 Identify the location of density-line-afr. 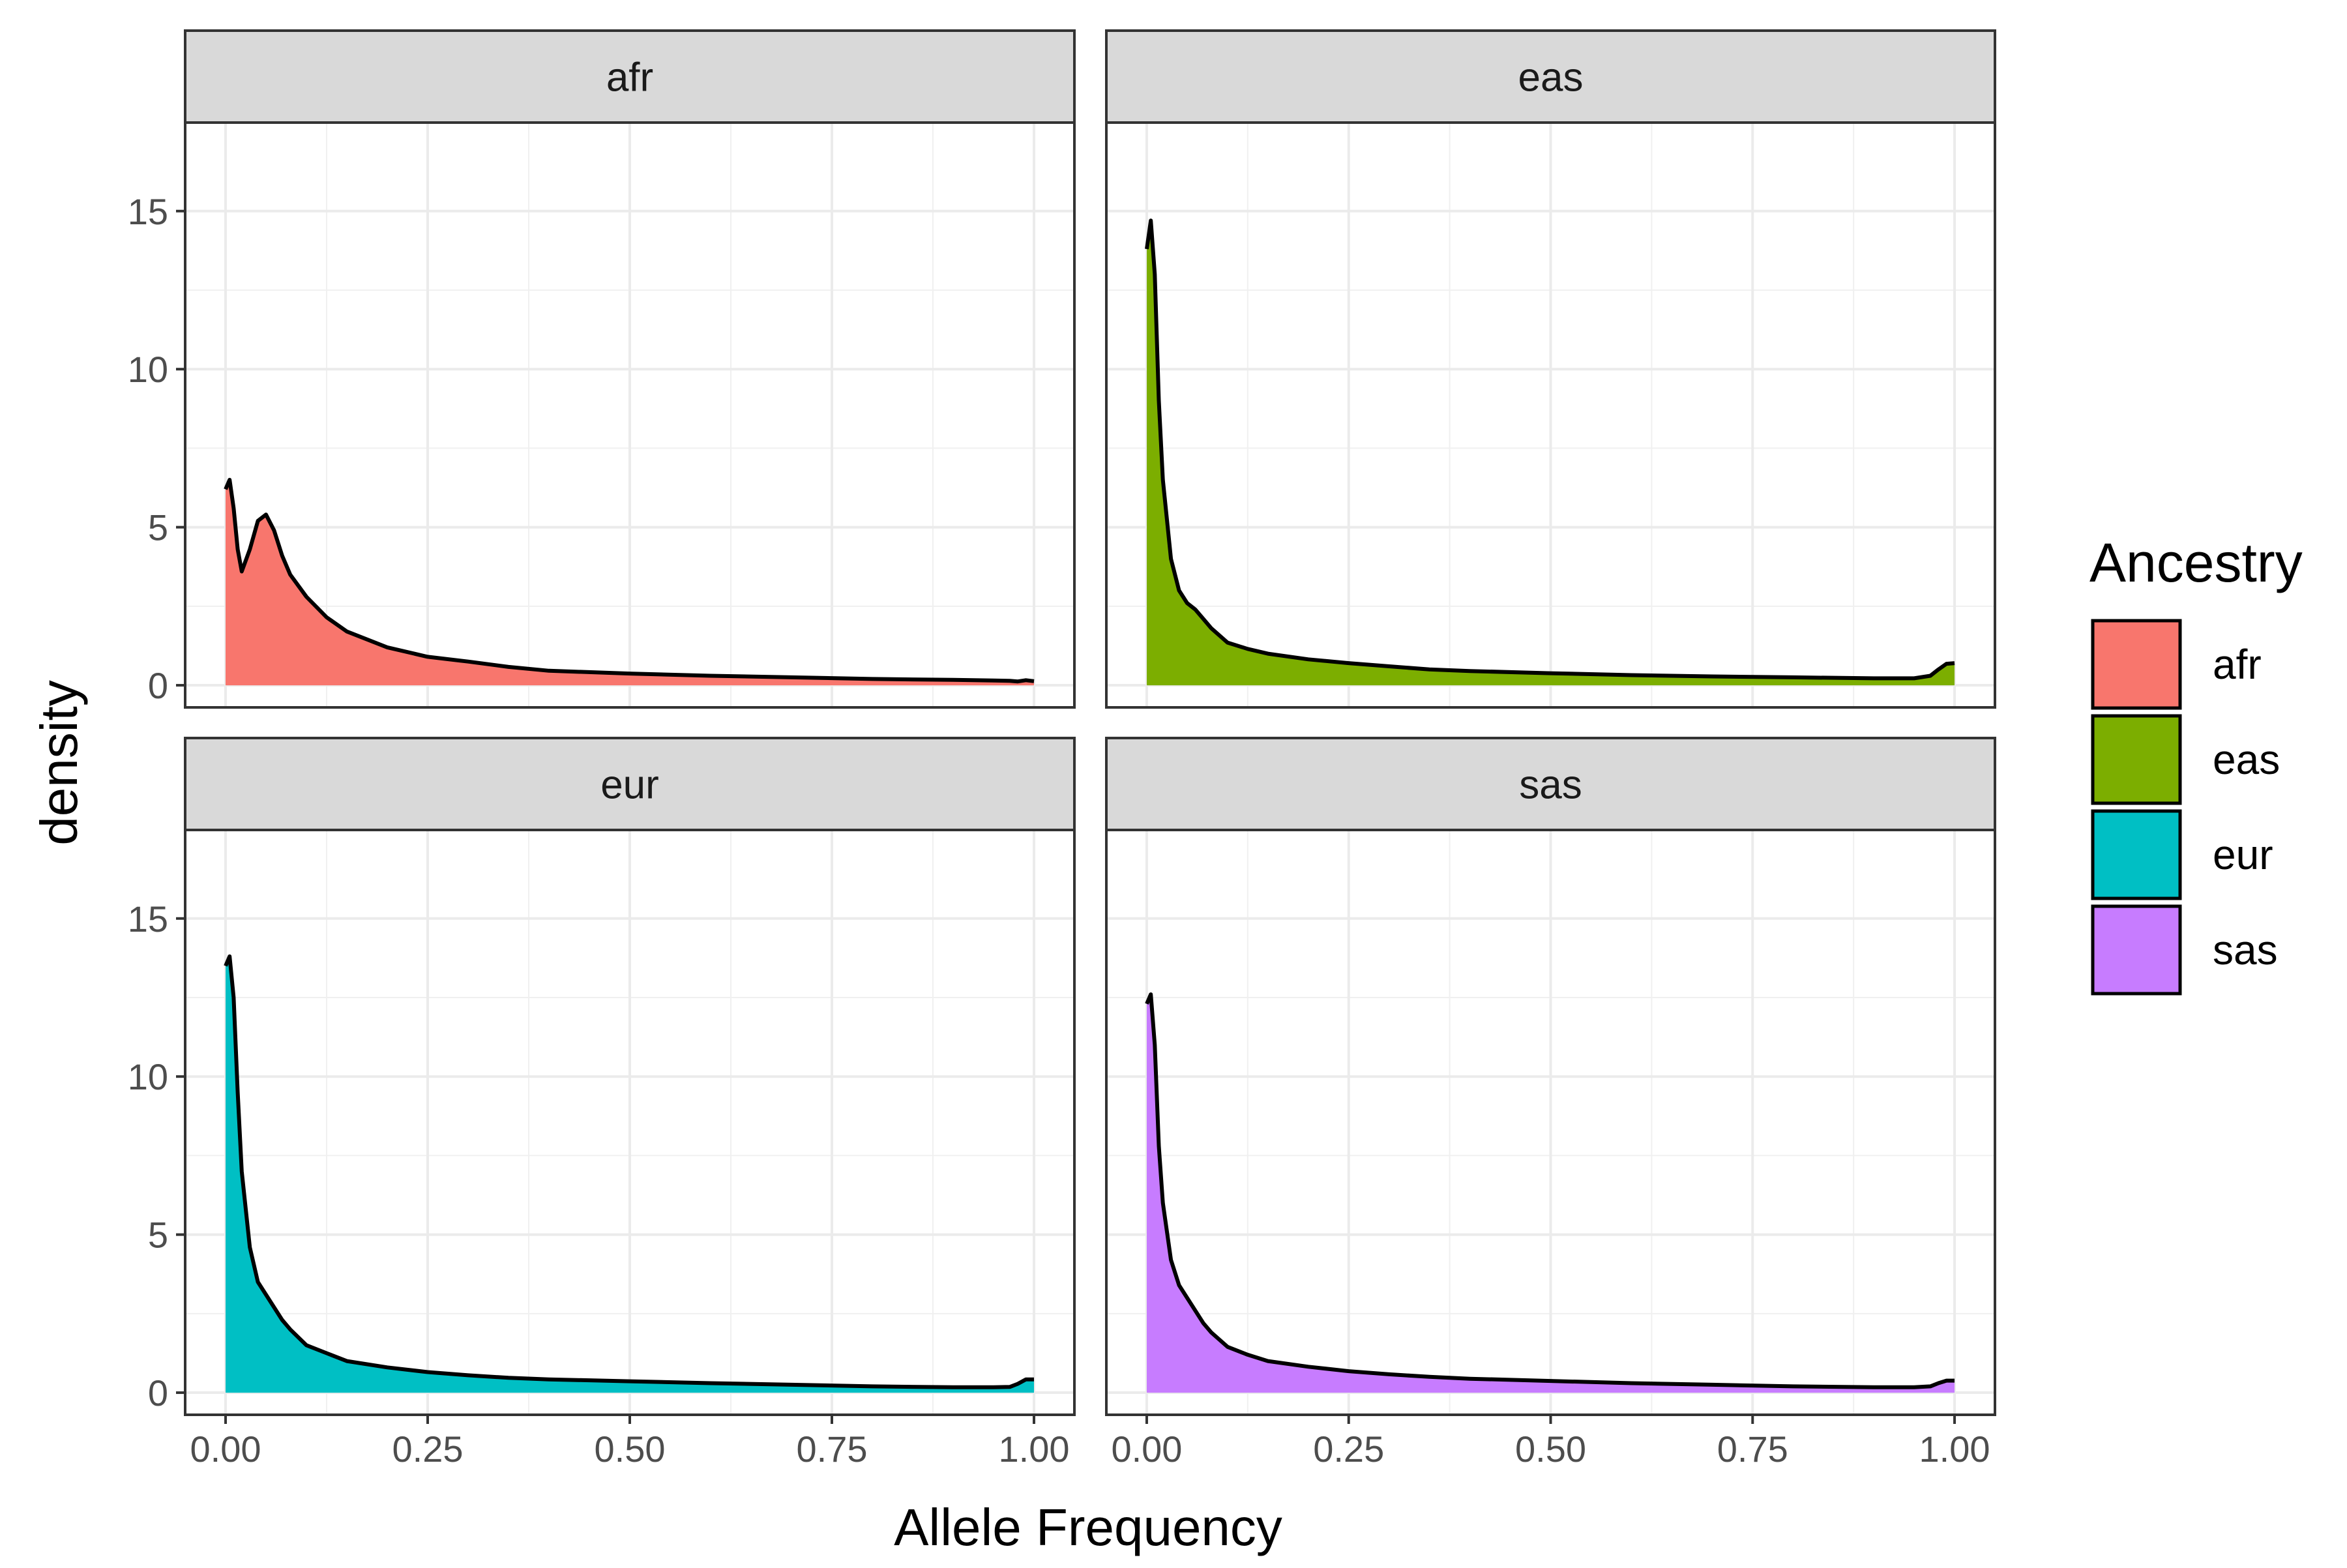
(629, 580).